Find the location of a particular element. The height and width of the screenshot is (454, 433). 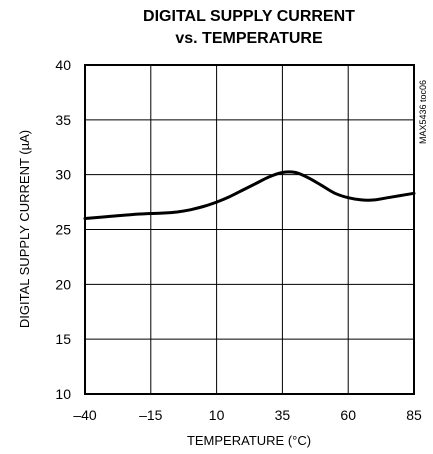

x-tick-labels: –40 –15 10 35 60 85 is located at coordinates (247, 415).